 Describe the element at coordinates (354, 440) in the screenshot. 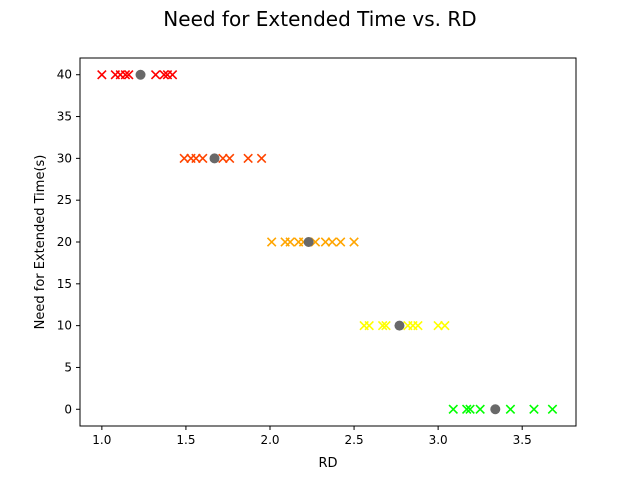

I see `x-tick-label: 2.5` at that location.